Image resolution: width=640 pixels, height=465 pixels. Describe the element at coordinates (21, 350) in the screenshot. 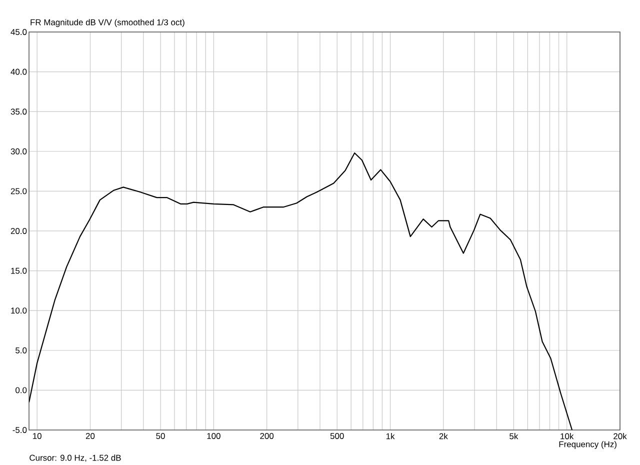

I see `y-tick-label: 5.0` at that location.